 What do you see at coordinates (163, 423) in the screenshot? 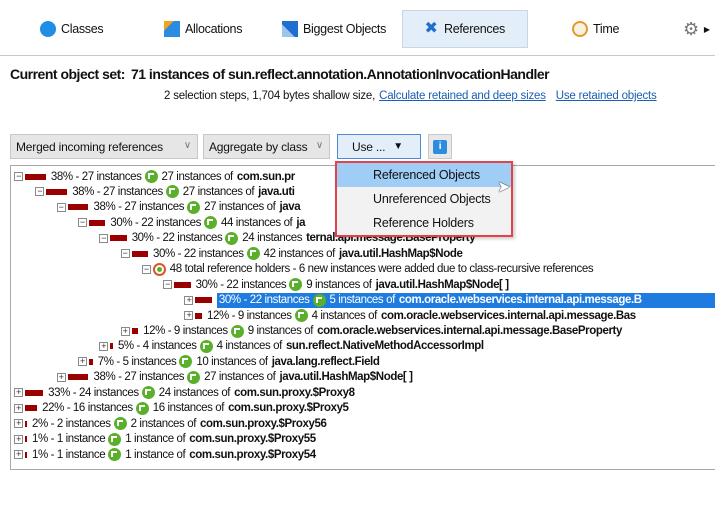
I see `instance-count: 2 instances of` at bounding box center [163, 423].